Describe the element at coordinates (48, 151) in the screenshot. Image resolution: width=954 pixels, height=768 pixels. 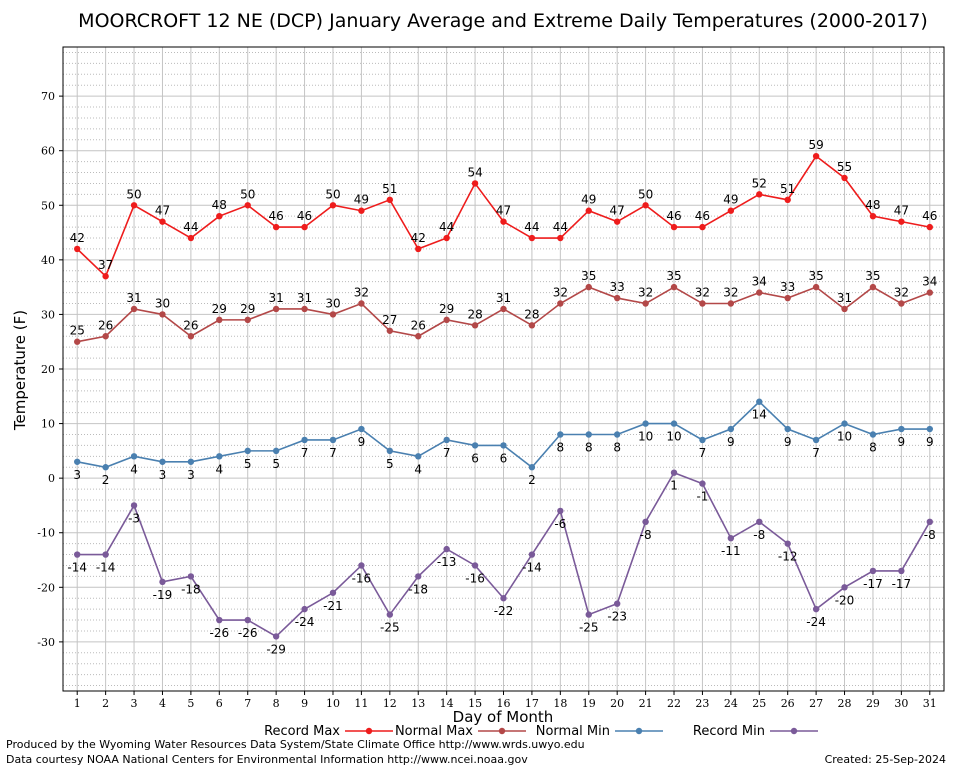
I see `y-tick-label: 60` at that location.